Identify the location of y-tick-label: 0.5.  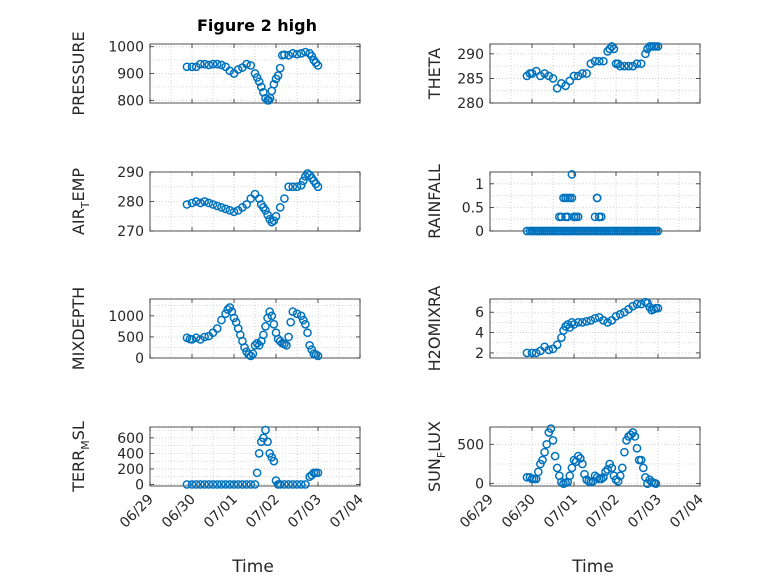
(473, 208).